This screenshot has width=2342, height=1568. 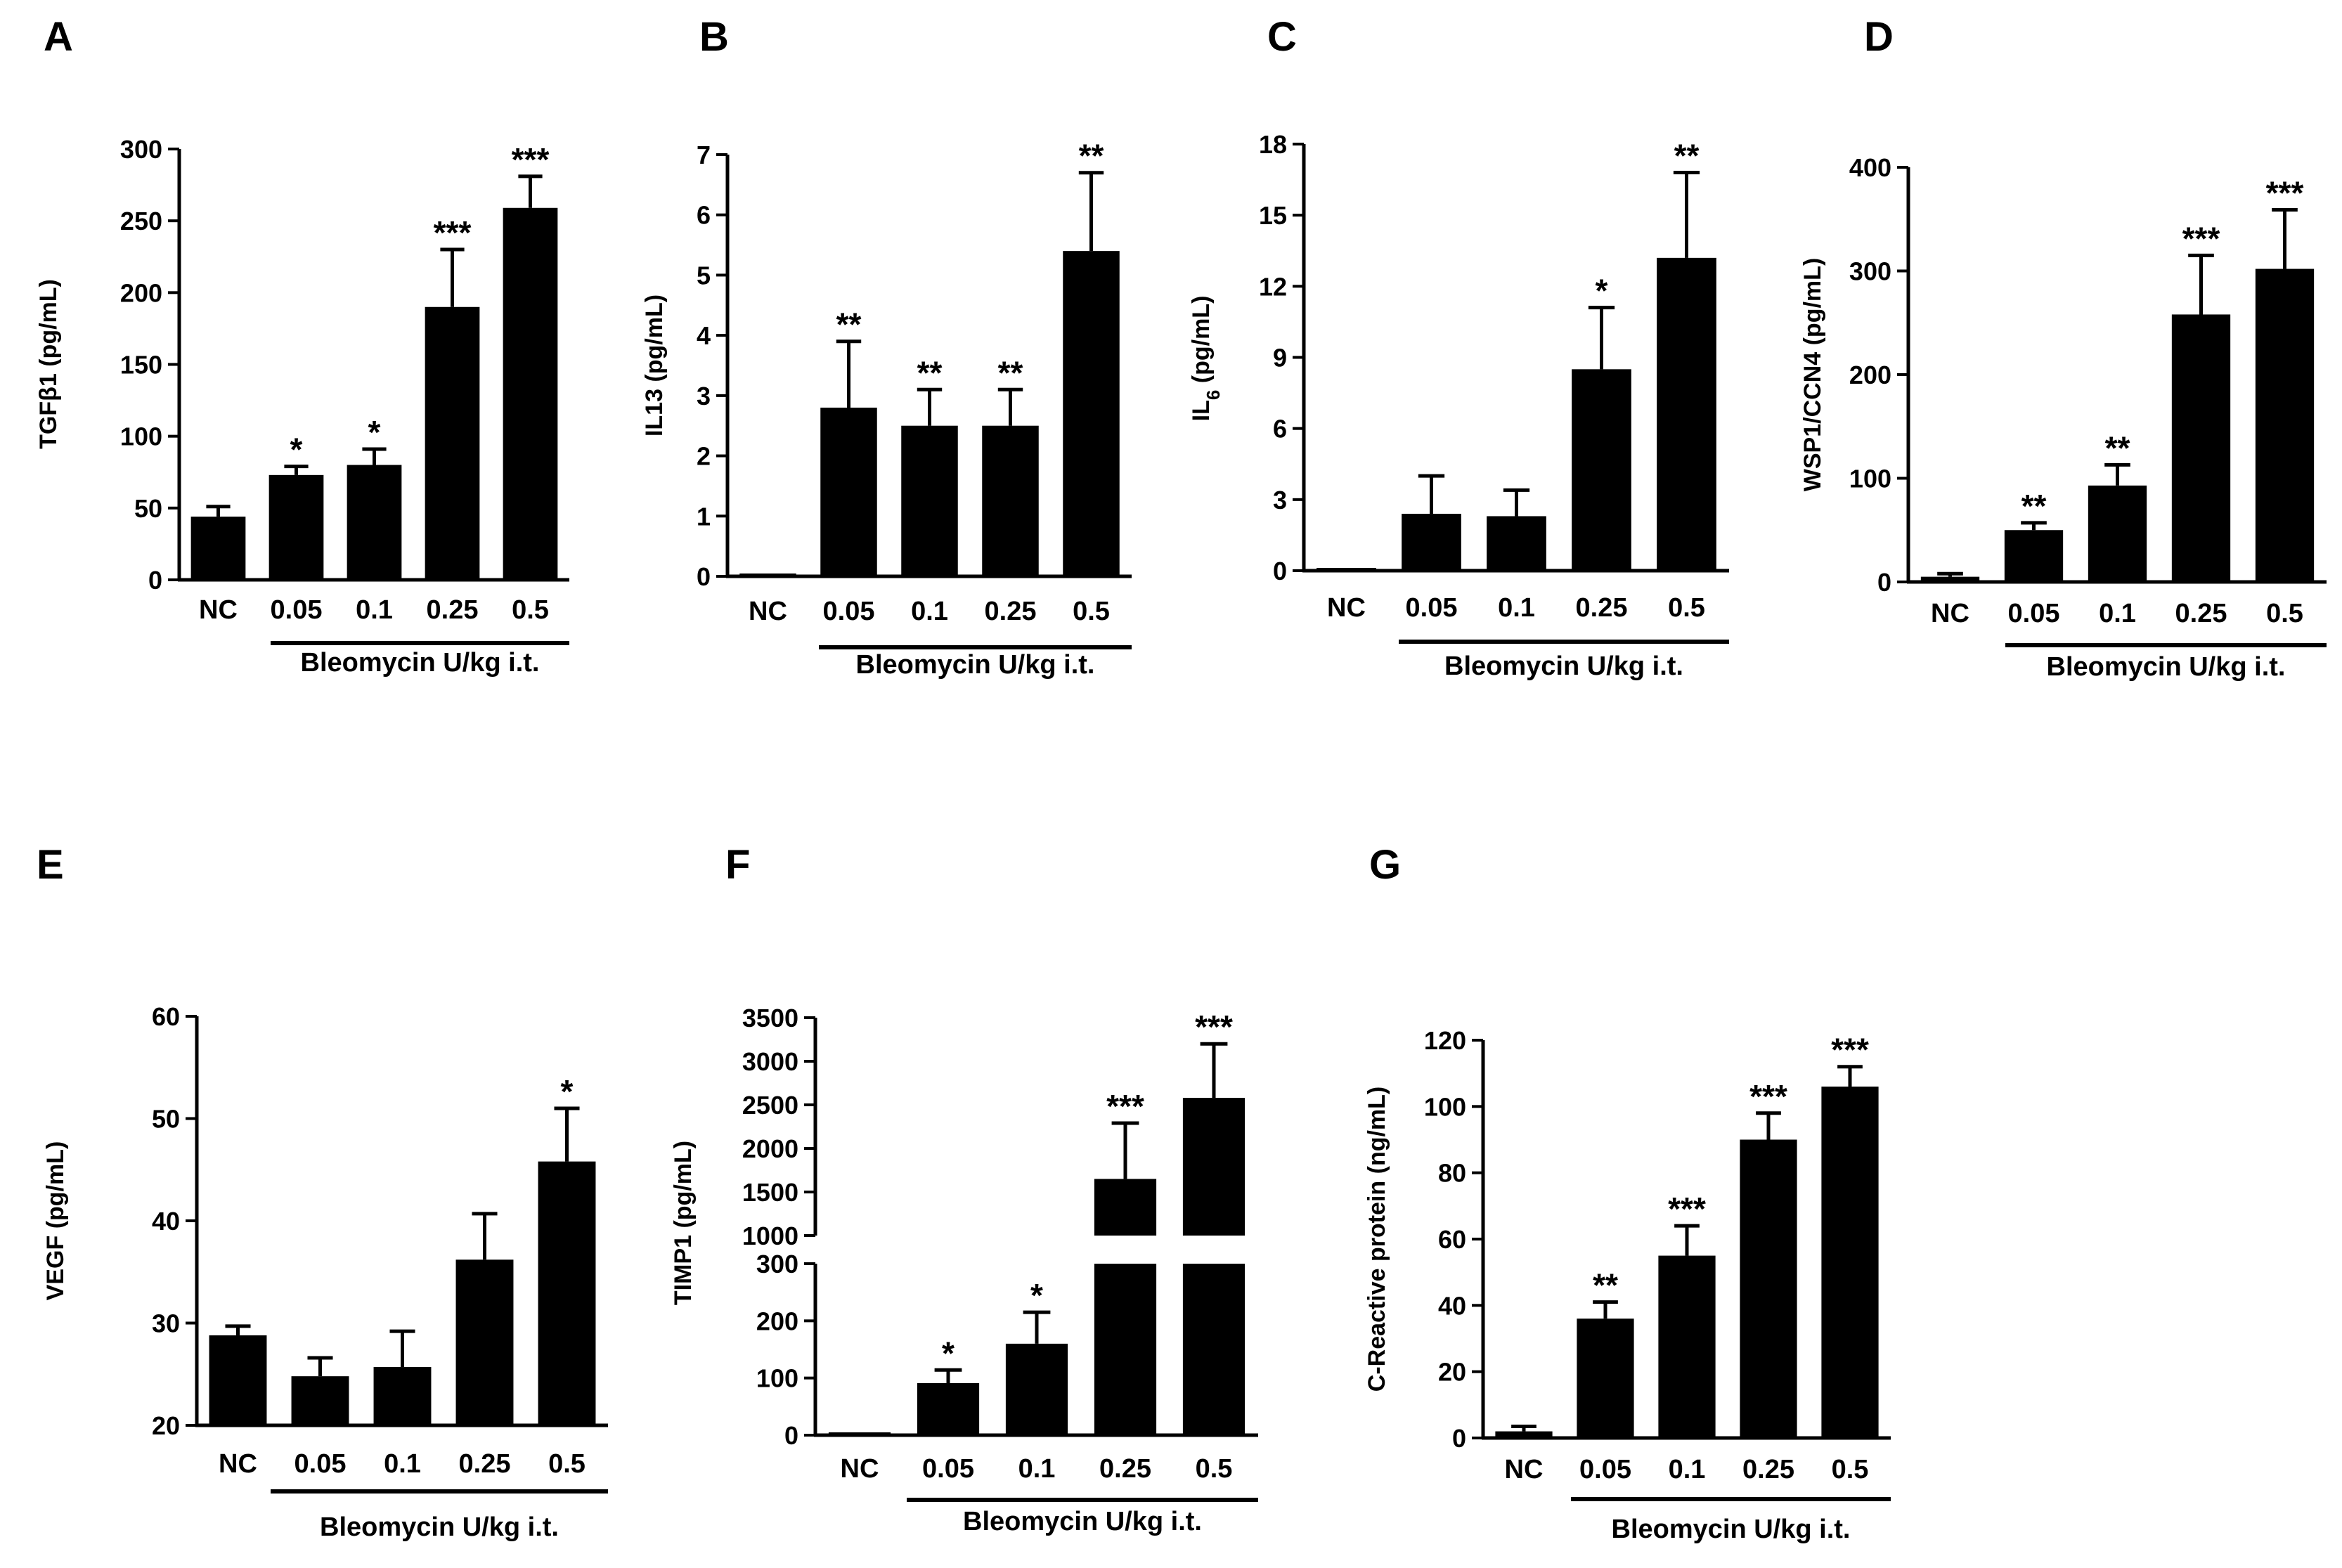 I want to click on panel-letter: A, so click(x=58, y=37).